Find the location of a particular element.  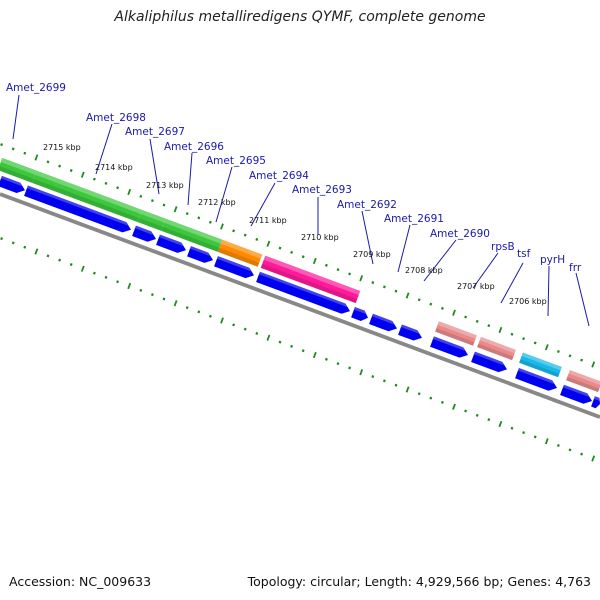

kbp-tick-label: 2714 kbp is located at coordinates (114, 167).